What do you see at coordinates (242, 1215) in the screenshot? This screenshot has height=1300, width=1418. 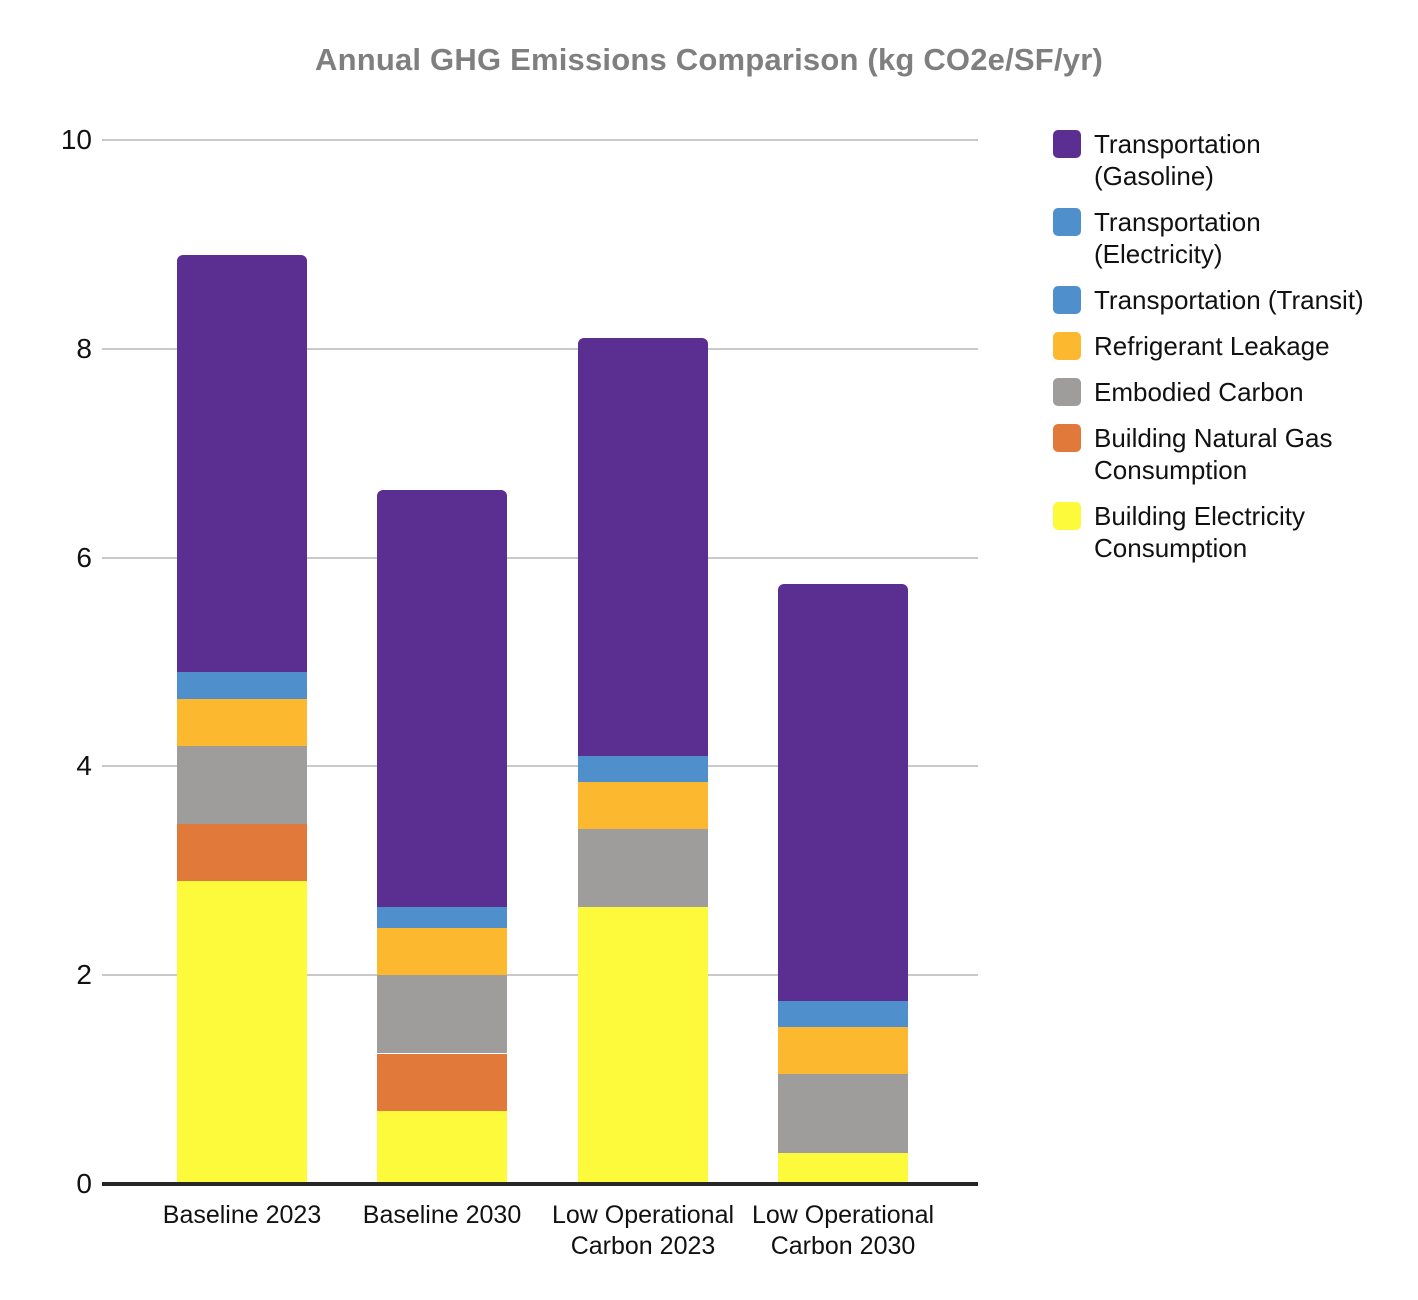 I see `x-axis-label-baseline-2023: Baseline 2023` at bounding box center [242, 1215].